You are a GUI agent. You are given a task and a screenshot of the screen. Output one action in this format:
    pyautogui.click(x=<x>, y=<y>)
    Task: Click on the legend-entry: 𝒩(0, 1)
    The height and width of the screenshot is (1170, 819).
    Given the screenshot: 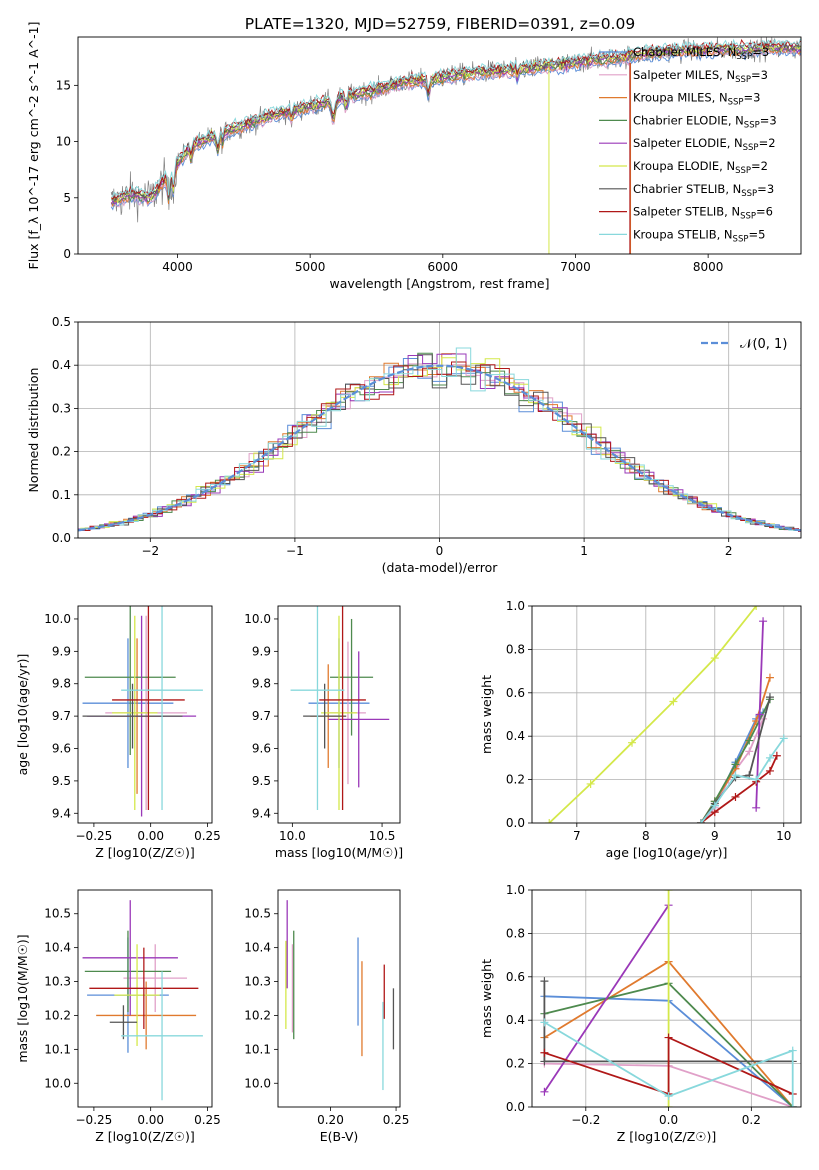 What is the action you would take?
    pyautogui.click(x=763, y=344)
    